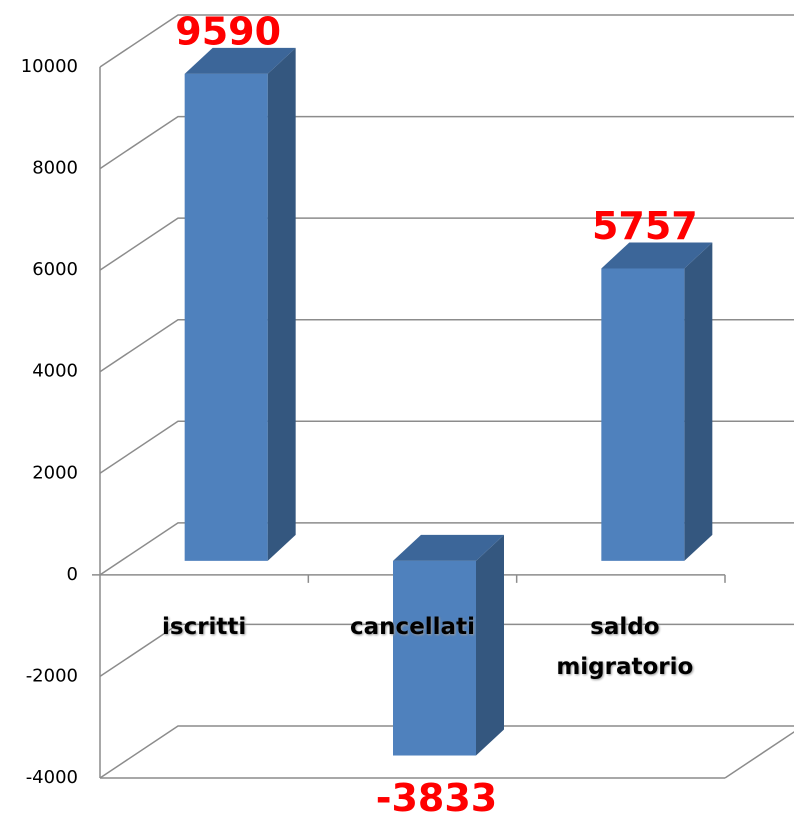 The height and width of the screenshot is (816, 794). I want to click on y-tick-label: 0, so click(72, 574).